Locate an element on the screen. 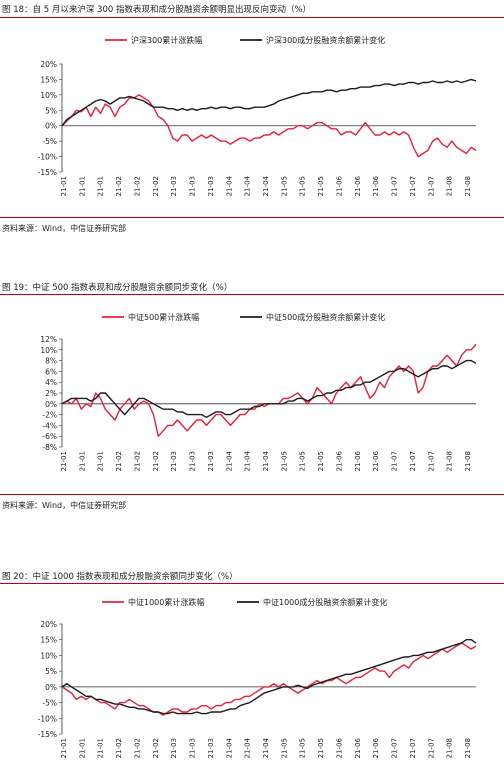 The image size is (504, 783). source-note: 资料来源：Wind，中信证券研究部 is located at coordinates (64, 228).